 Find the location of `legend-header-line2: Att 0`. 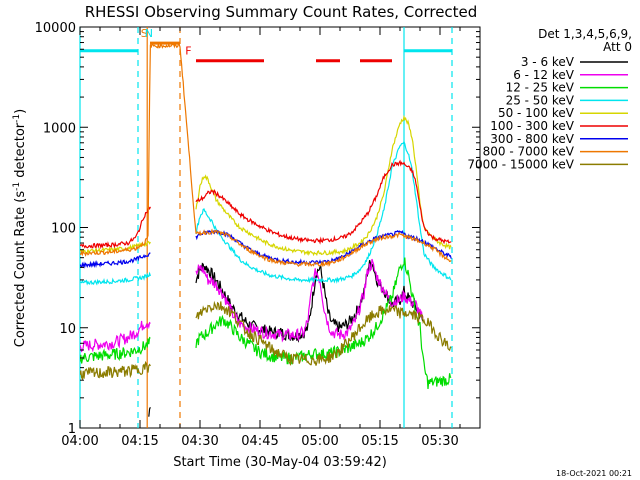

legend-header-line2: Att 0 is located at coordinates (617, 47).